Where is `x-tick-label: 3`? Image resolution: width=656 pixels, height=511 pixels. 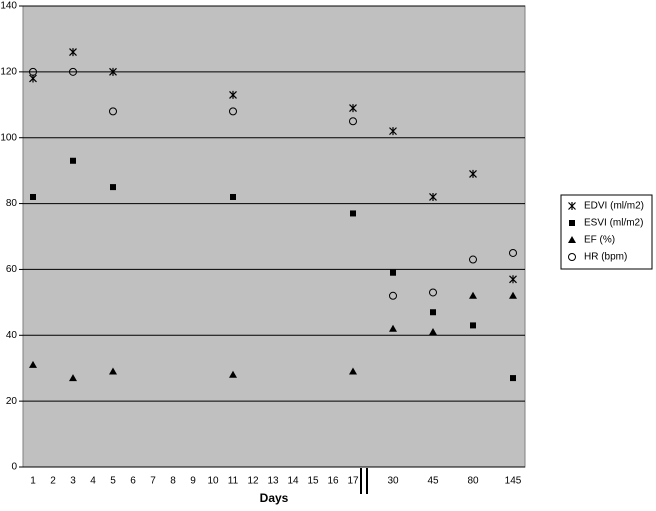
x-tick-label: 3 is located at coordinates (73, 481).